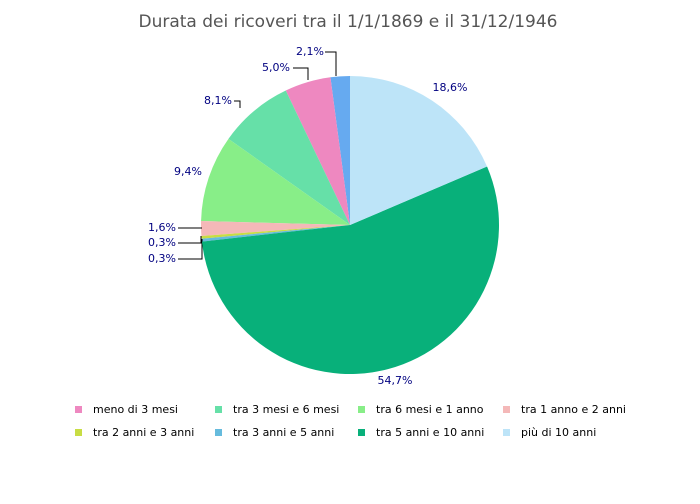 Image resolution: width=700 pixels, height=504 pixels. What do you see at coordinates (188, 171) in the screenshot?
I see `data-label: 9,4%` at bounding box center [188, 171].